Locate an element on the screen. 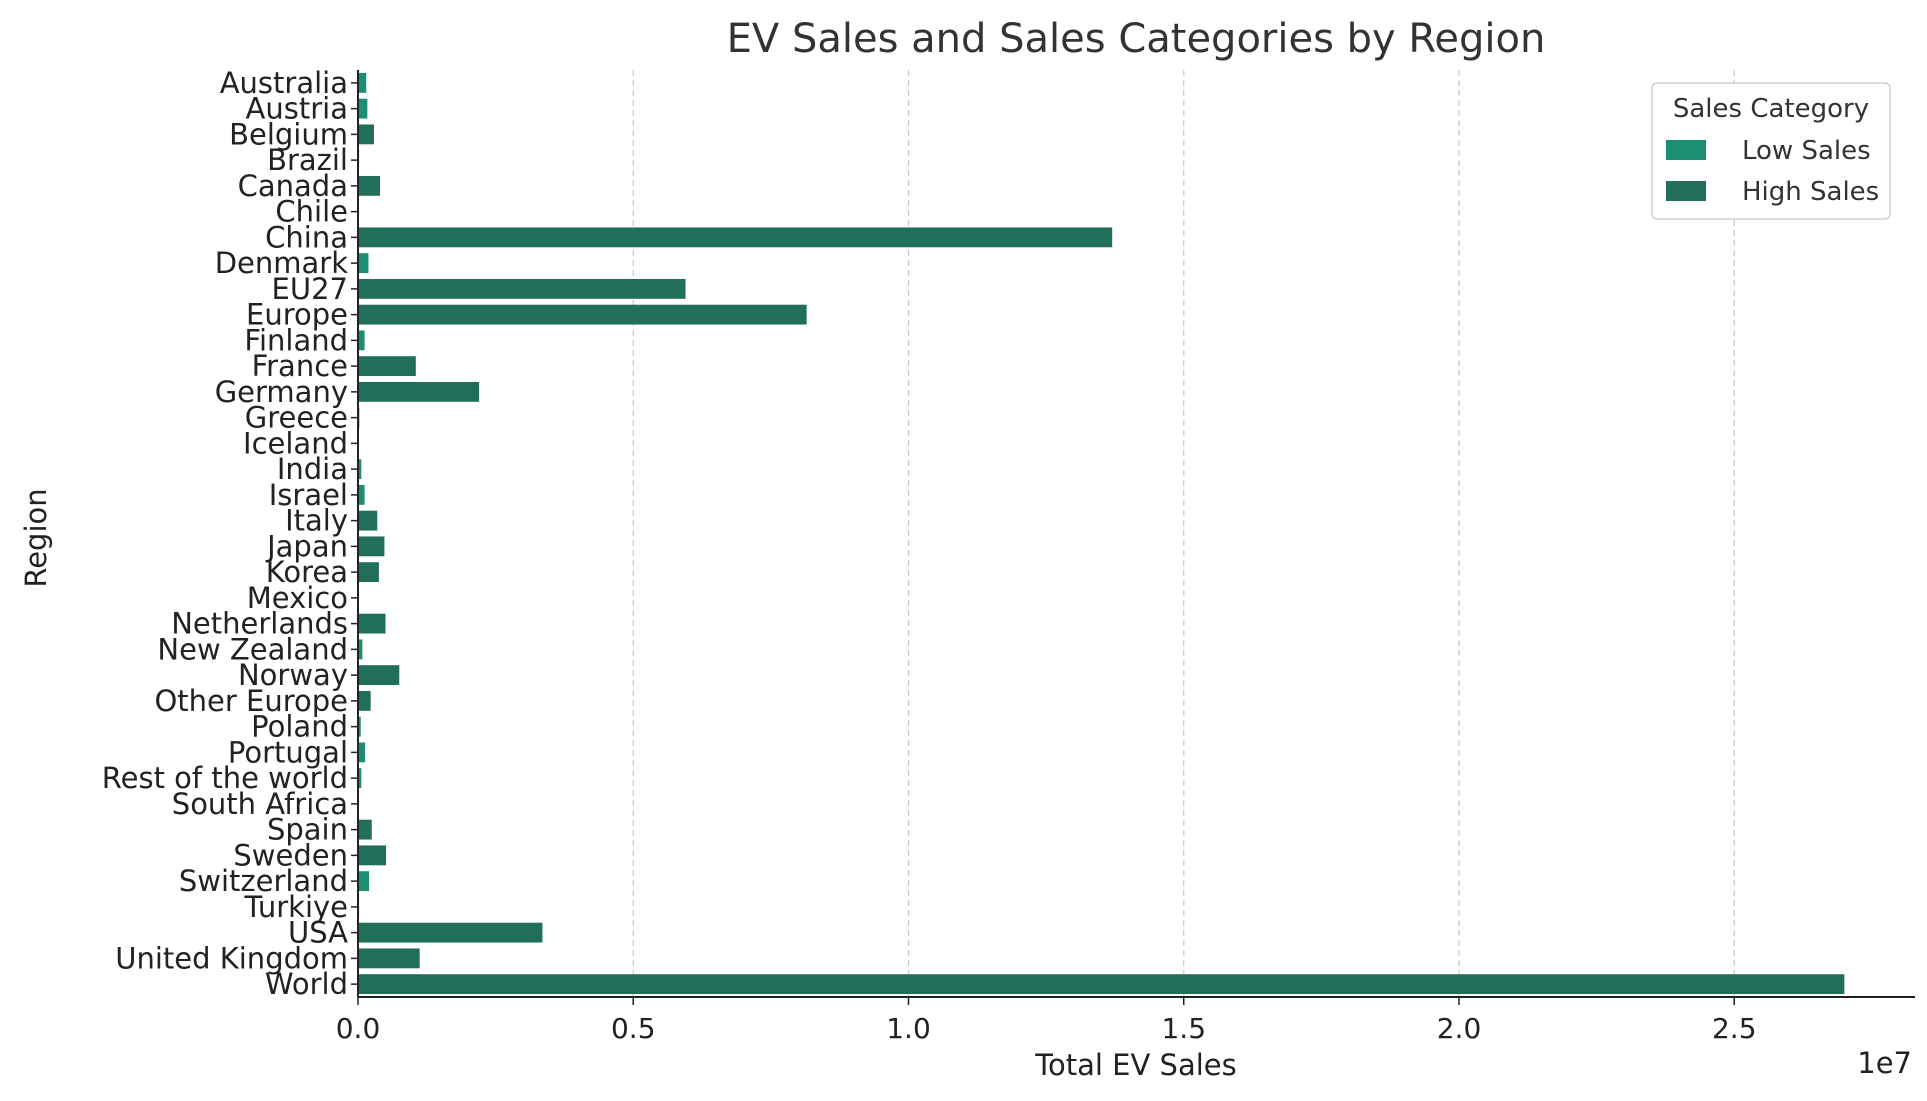 The height and width of the screenshot is (1101, 1927). x-tick-label: 0.5 is located at coordinates (633, 1028).